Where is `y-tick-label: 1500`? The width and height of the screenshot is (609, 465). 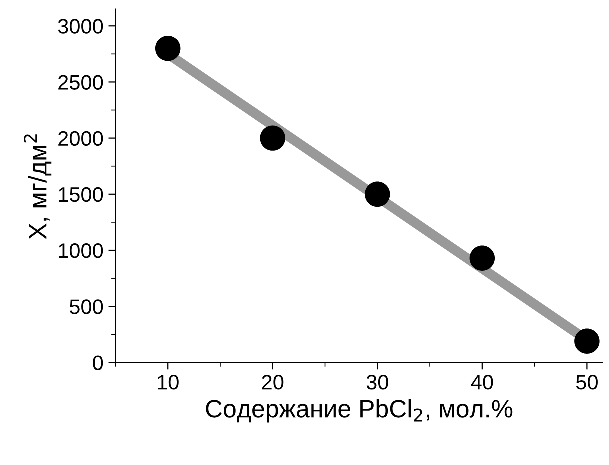 y-tick-label: 1500 is located at coordinates (81, 194).